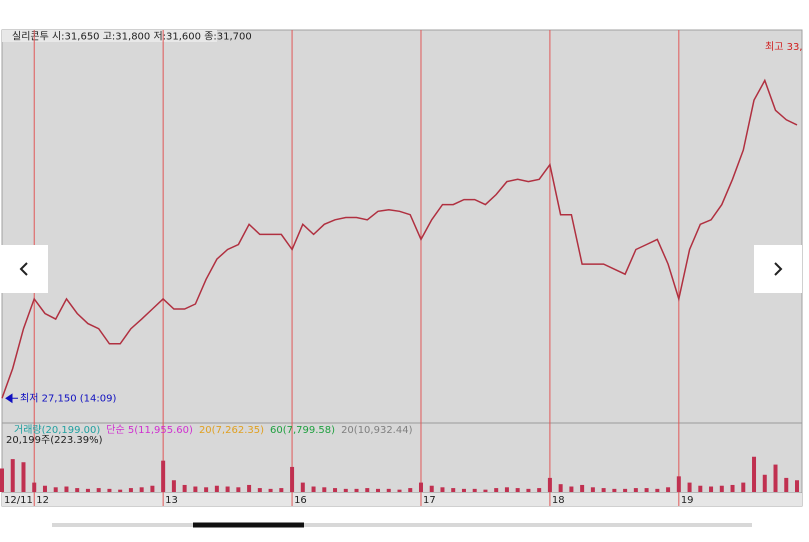  What do you see at coordinates (57, 430) in the screenshot?
I see `volume-legend: 거래량(20,199.00)` at bounding box center [57, 430].